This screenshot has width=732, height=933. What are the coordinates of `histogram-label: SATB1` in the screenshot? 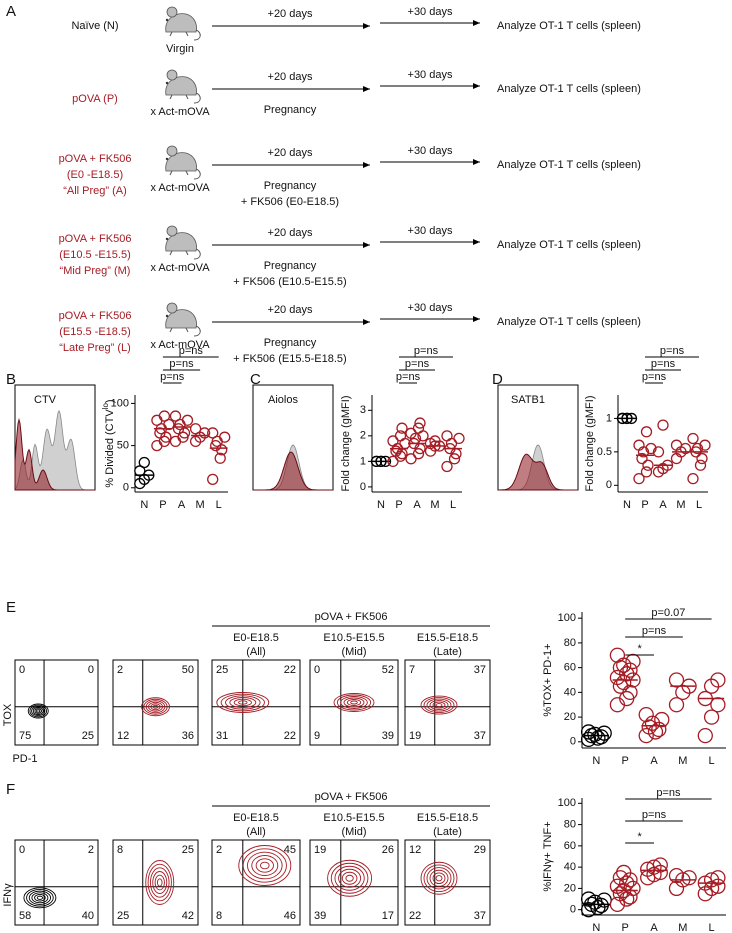 It's located at (528, 400).